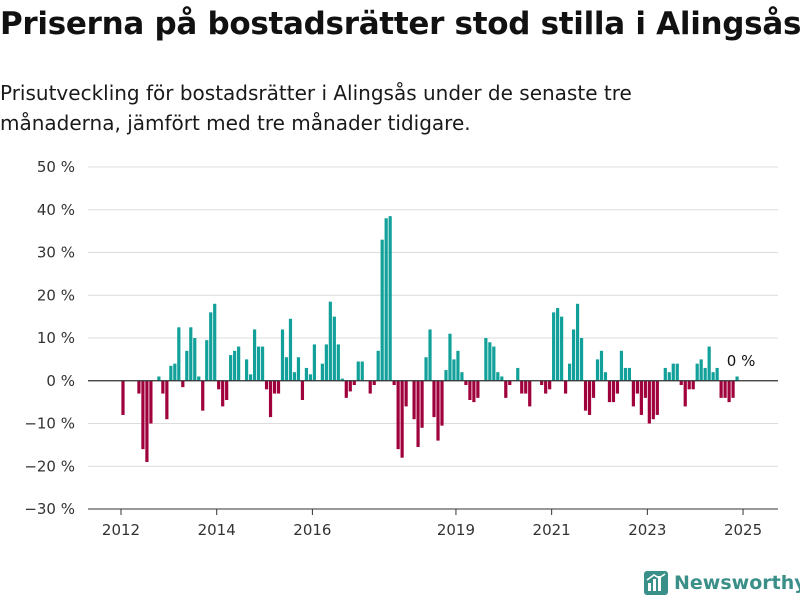 Image resolution: width=800 pixels, height=600 pixels. I want to click on x-tick-label: 2019, so click(456, 530).